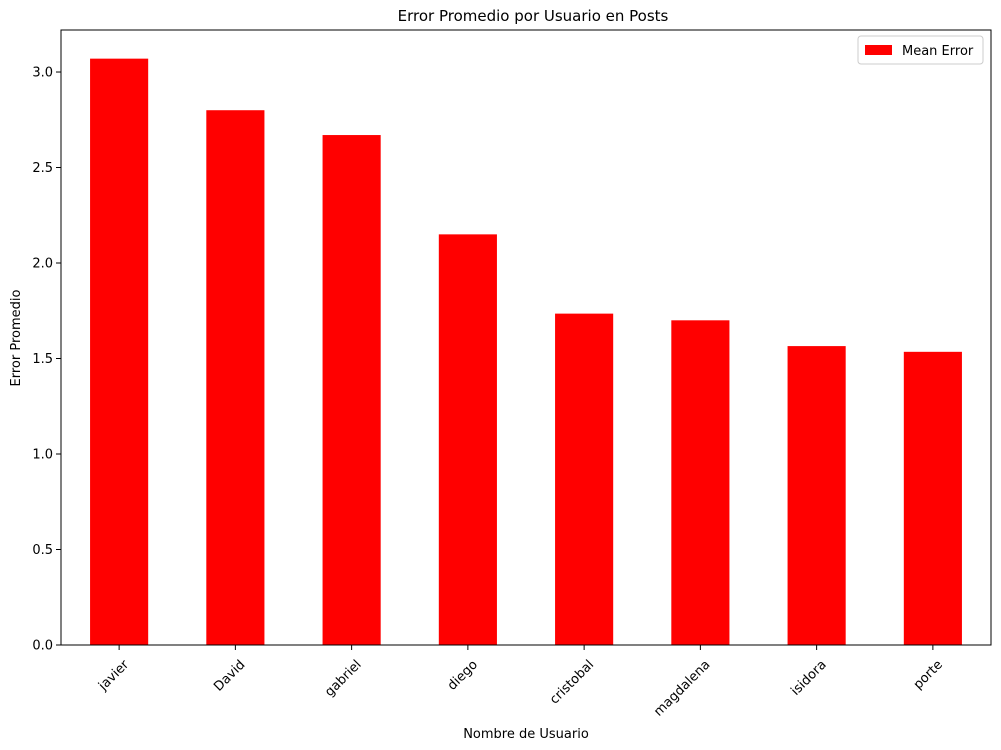  I want to click on y-tick-label: 1.0, so click(42, 455).